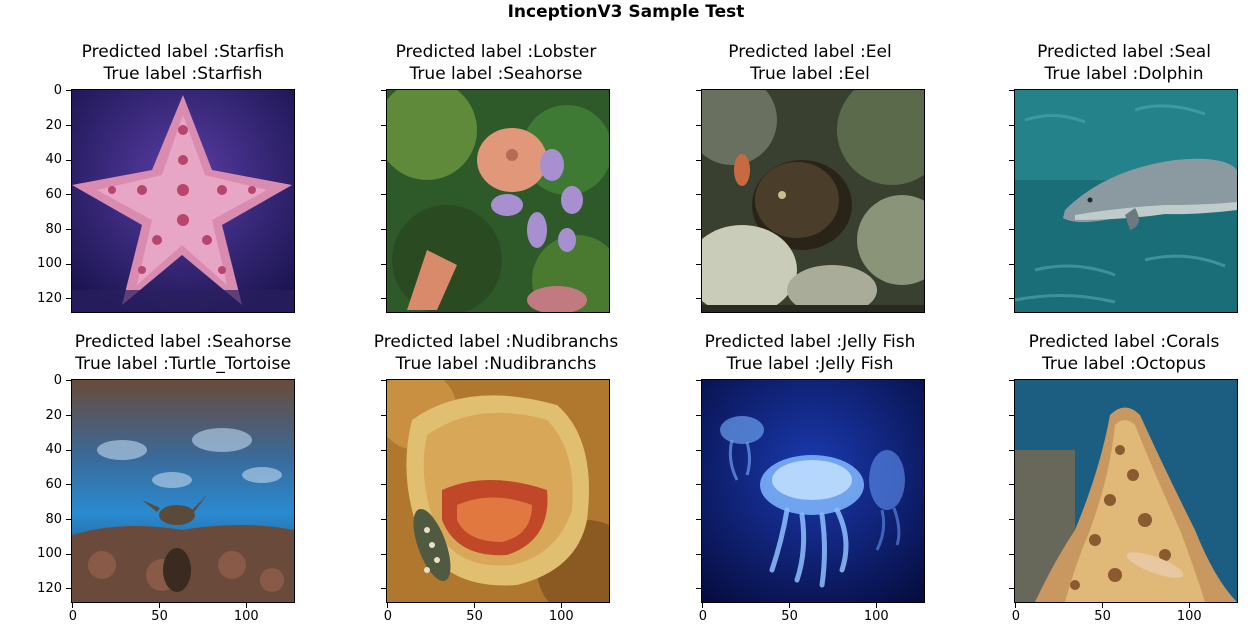 The width and height of the screenshot is (1252, 637). Describe the element at coordinates (49, 554) in the screenshot. I see `panel-5-ytick-label: 100` at that location.